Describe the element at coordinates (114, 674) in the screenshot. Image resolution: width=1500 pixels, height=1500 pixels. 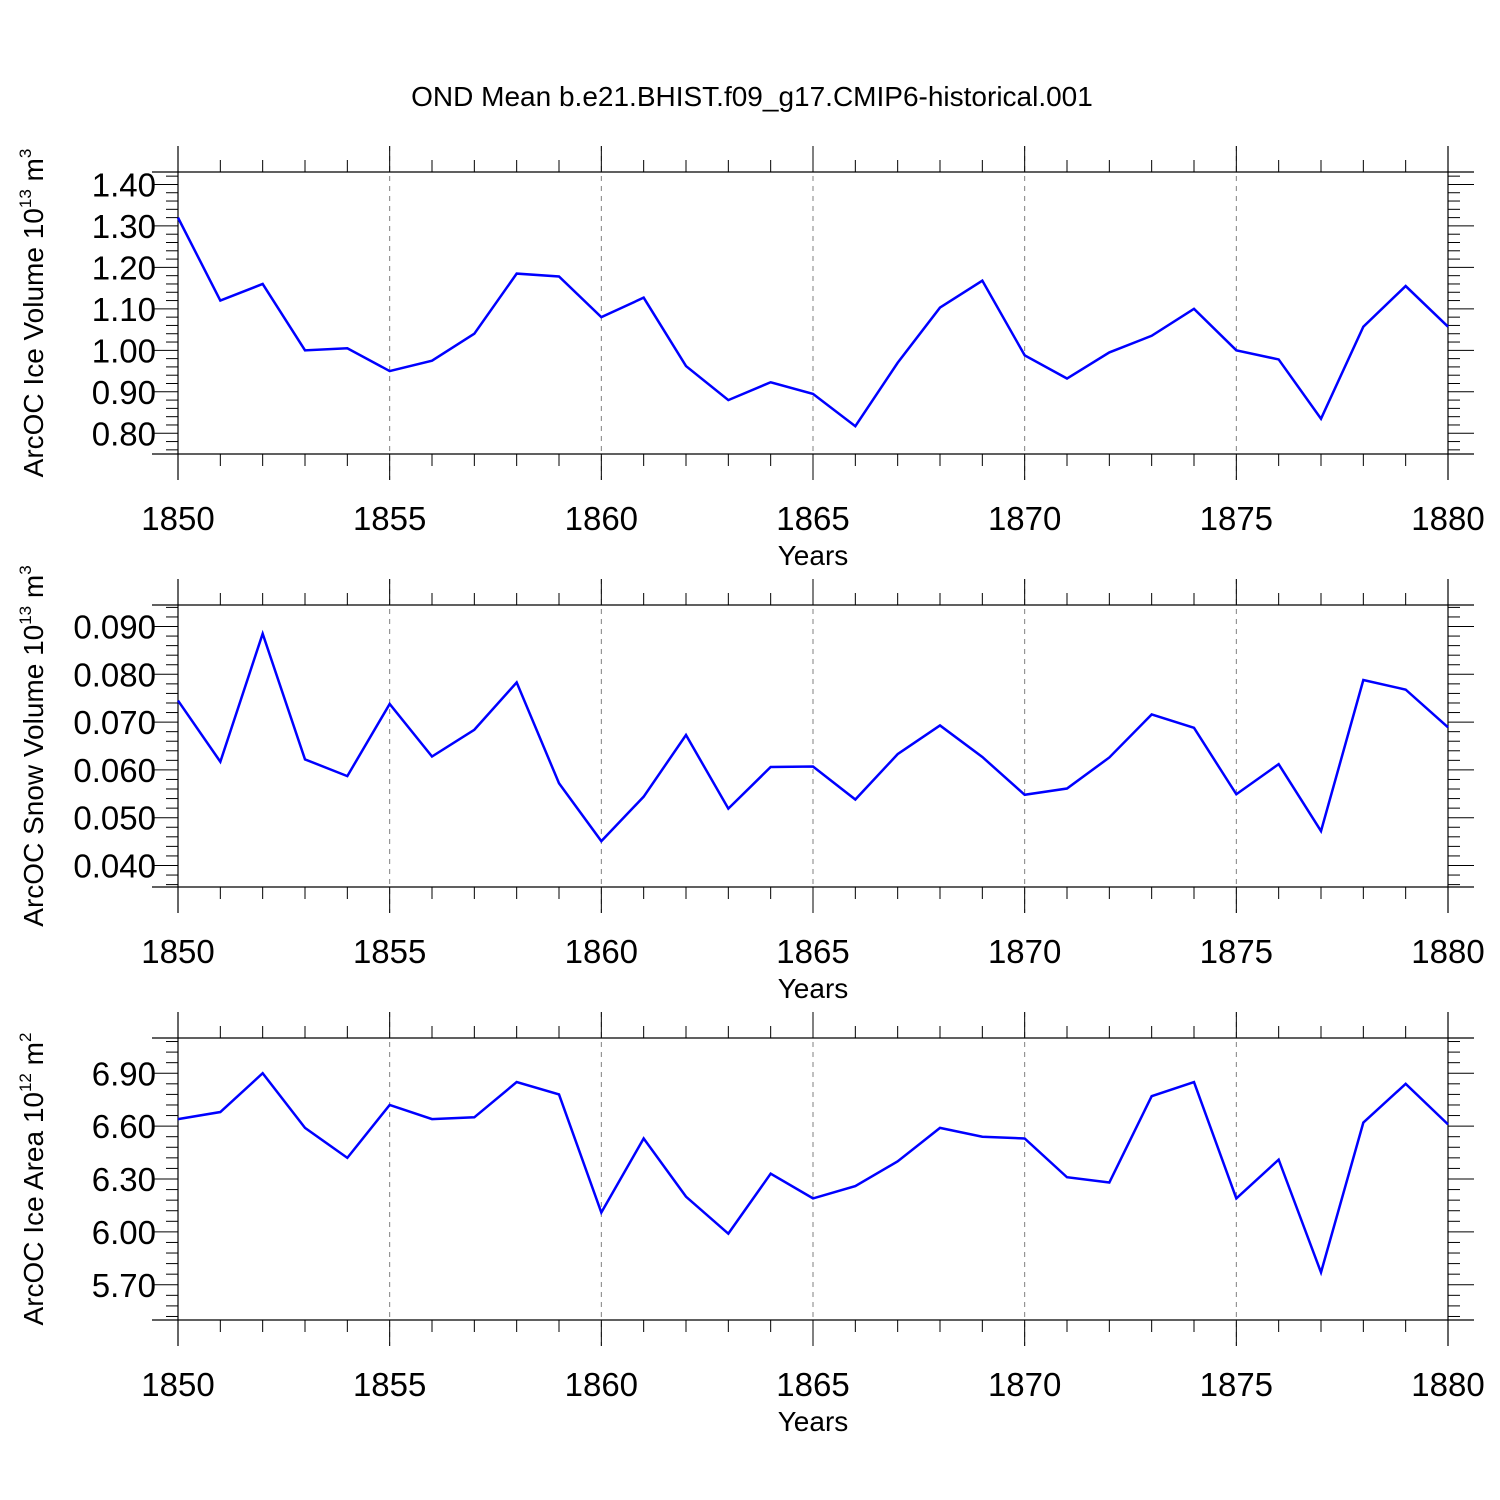
I see `y-tick-label: 0.080` at that location.